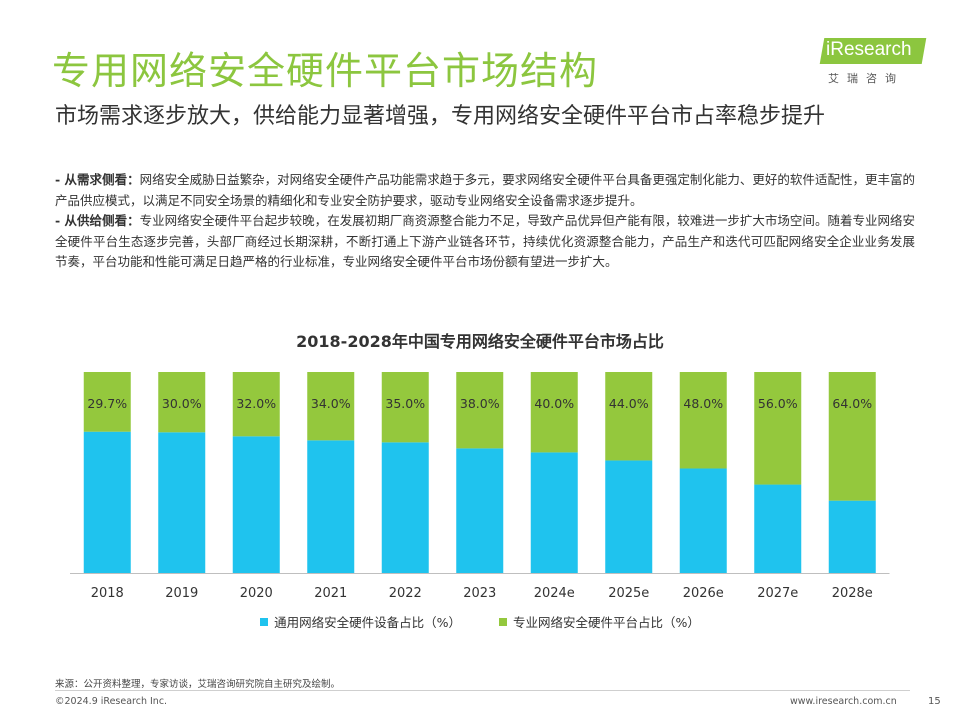 The image size is (960, 720). What do you see at coordinates (405, 593) in the screenshot?
I see `x-tick-label: 2022` at bounding box center [405, 593].